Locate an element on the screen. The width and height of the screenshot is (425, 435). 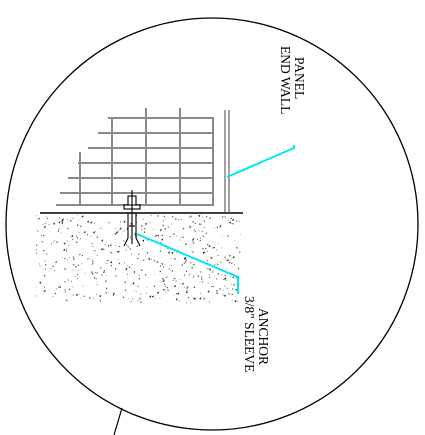
anchor-label: 3/8" SLEEVE ANCHOR is located at coordinates (256, 334).